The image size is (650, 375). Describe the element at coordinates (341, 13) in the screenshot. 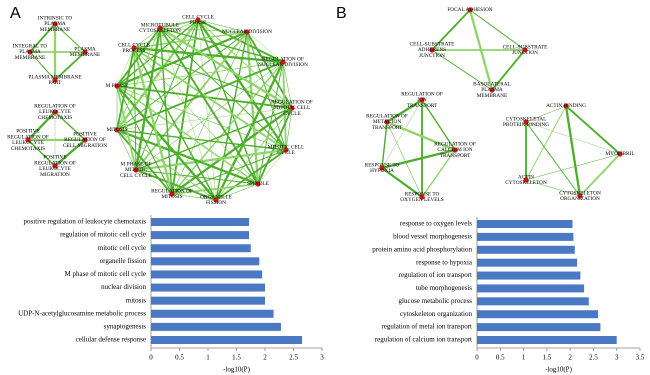

I see `panel-label: B` at that location.